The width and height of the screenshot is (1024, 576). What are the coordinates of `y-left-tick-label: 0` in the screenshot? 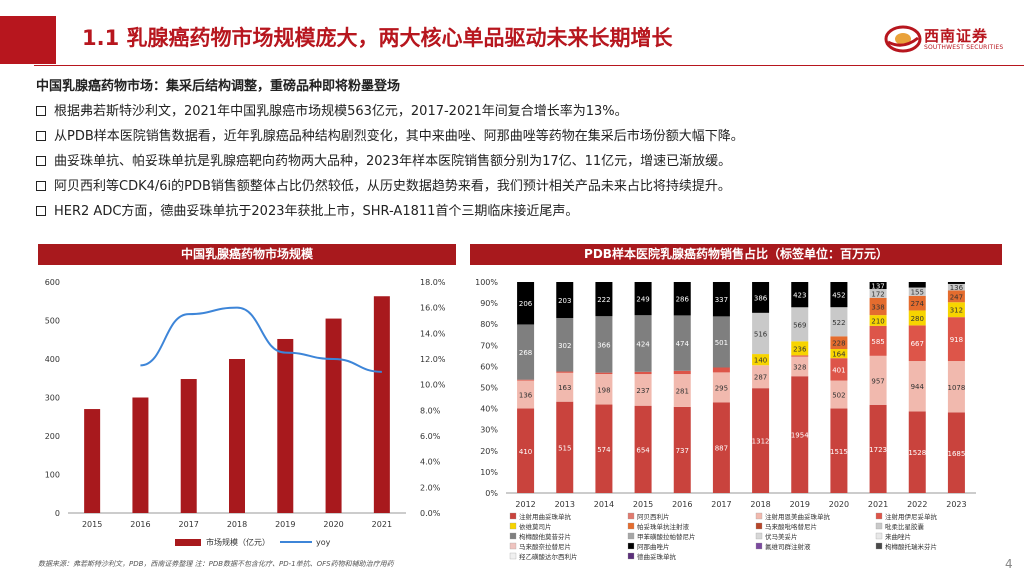 It's located at (57, 513).